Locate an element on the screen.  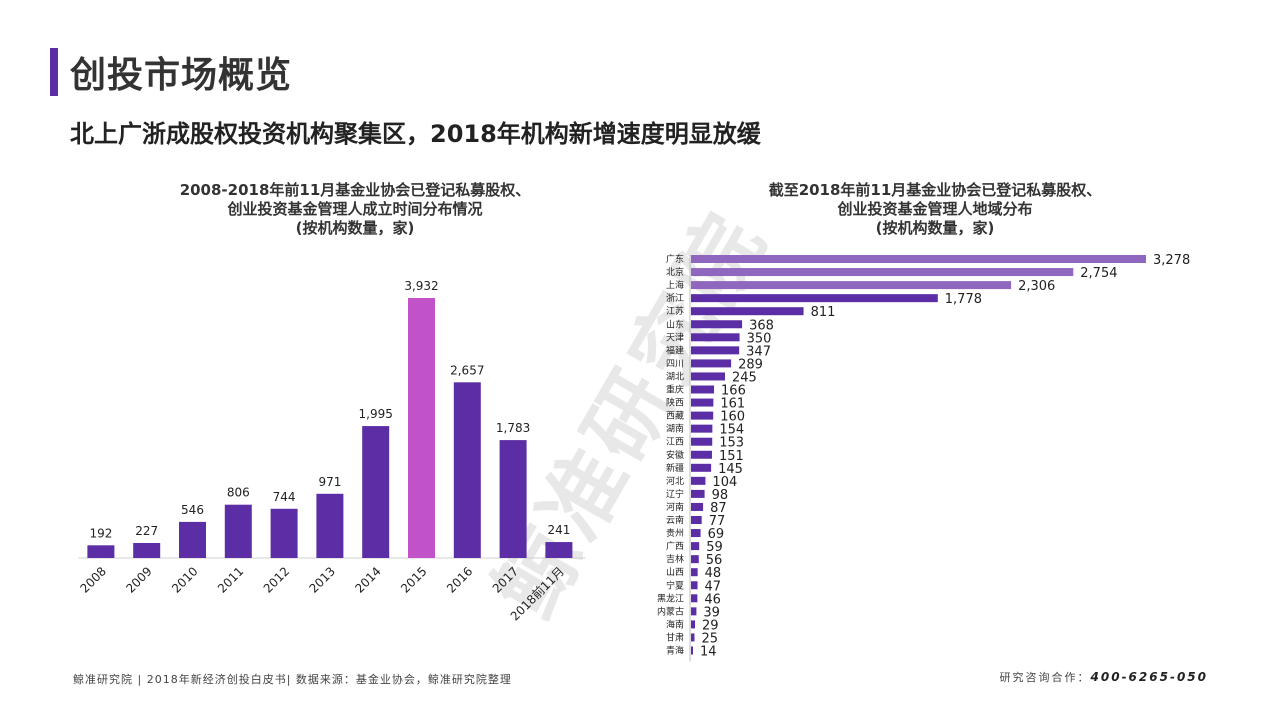
year-tick-label: 2017 is located at coordinates (505, 579).